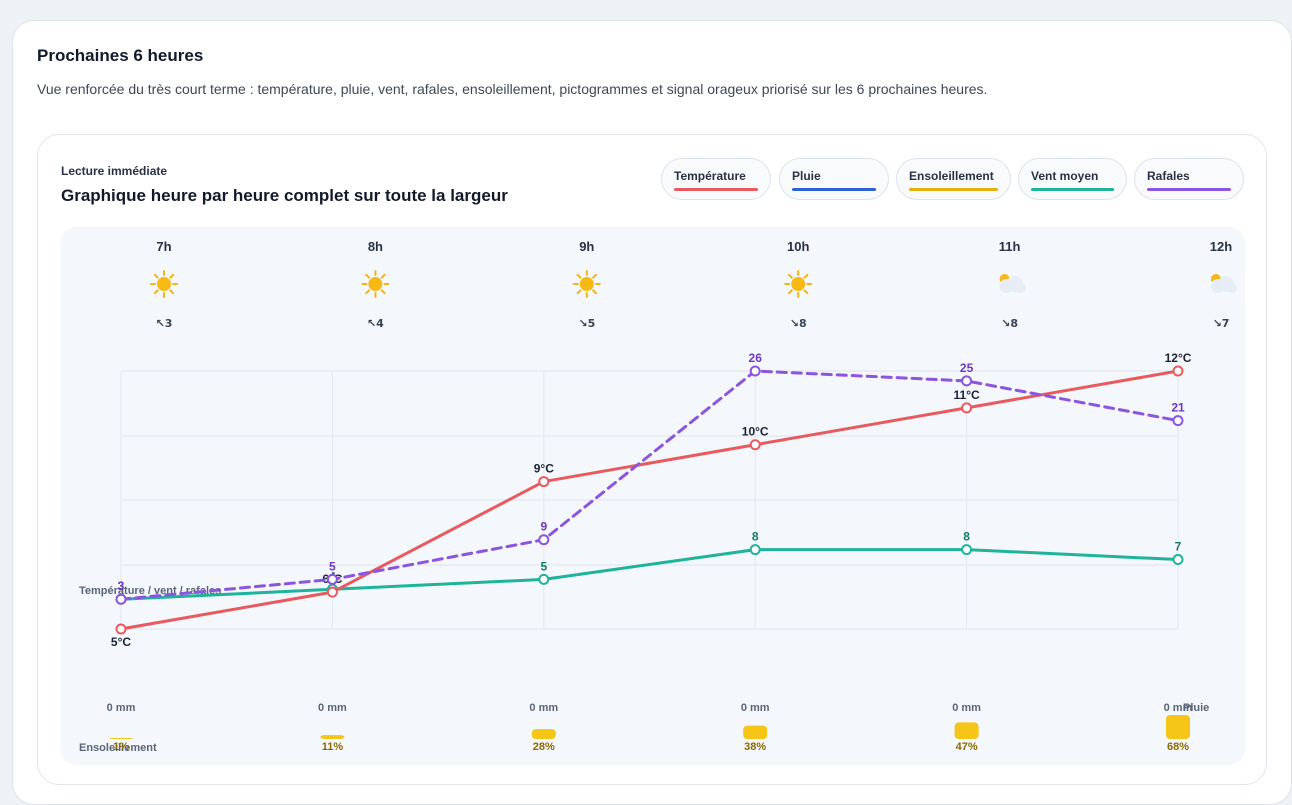 Image resolution: width=1292 pixels, height=805 pixels. I want to click on rain-axis-label: Pluie, so click(1196, 708).